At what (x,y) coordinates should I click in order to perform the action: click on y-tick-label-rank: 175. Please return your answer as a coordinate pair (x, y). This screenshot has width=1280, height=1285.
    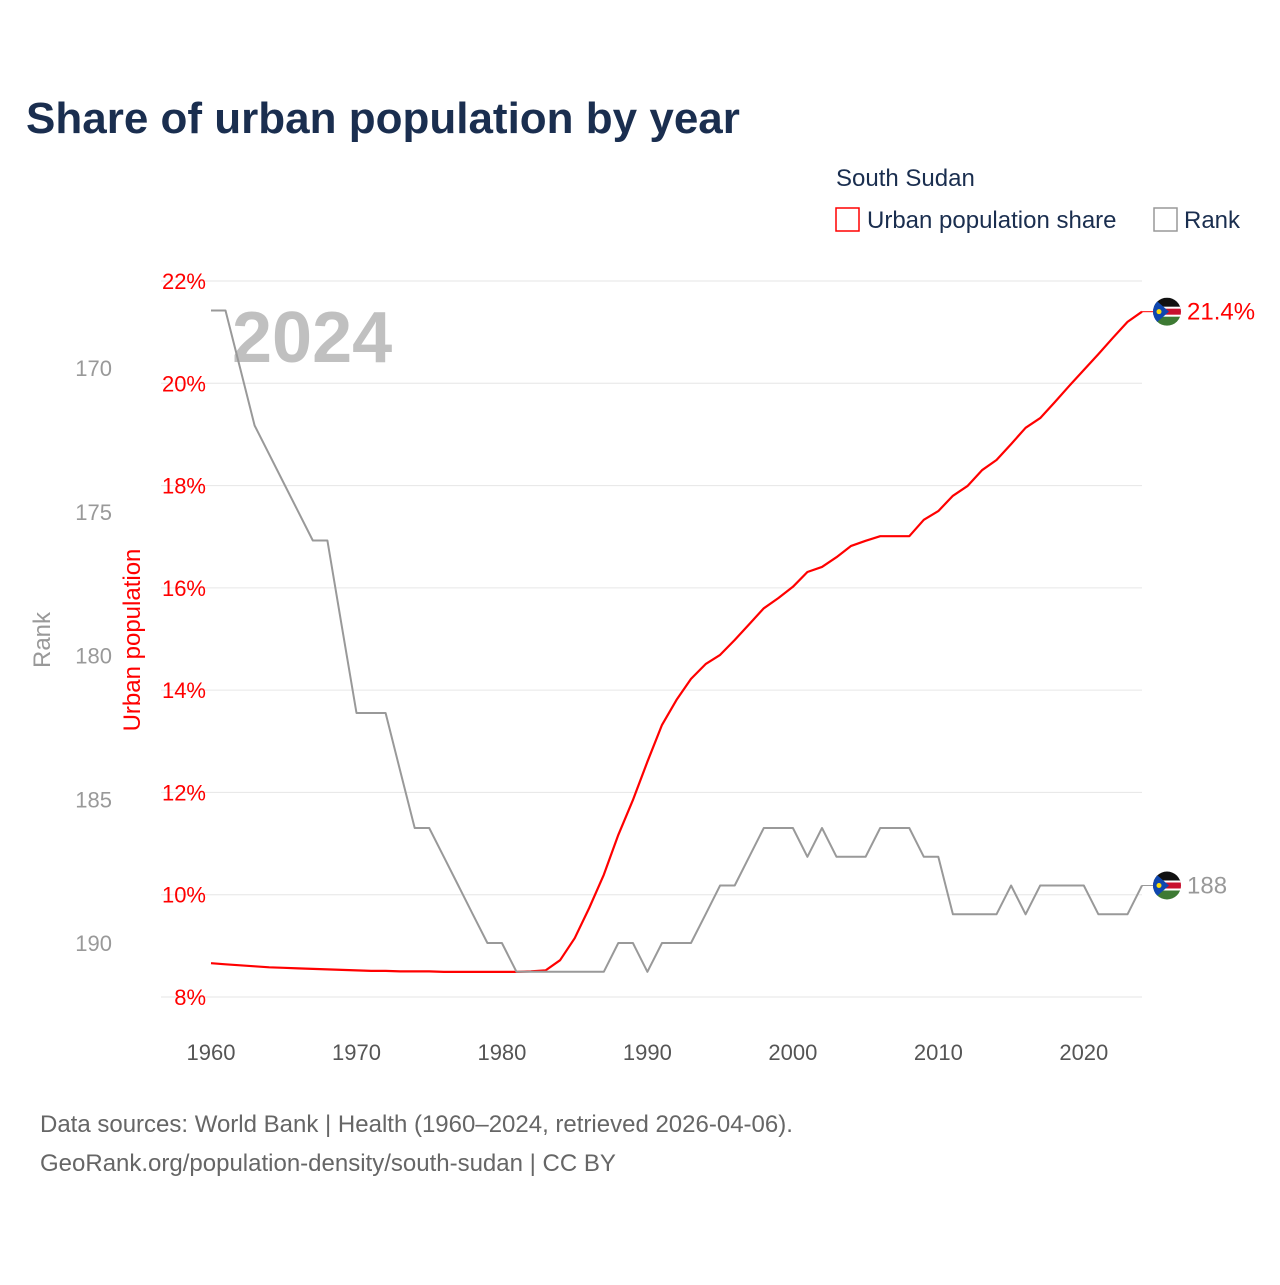
    Looking at the image, I should click on (93, 512).